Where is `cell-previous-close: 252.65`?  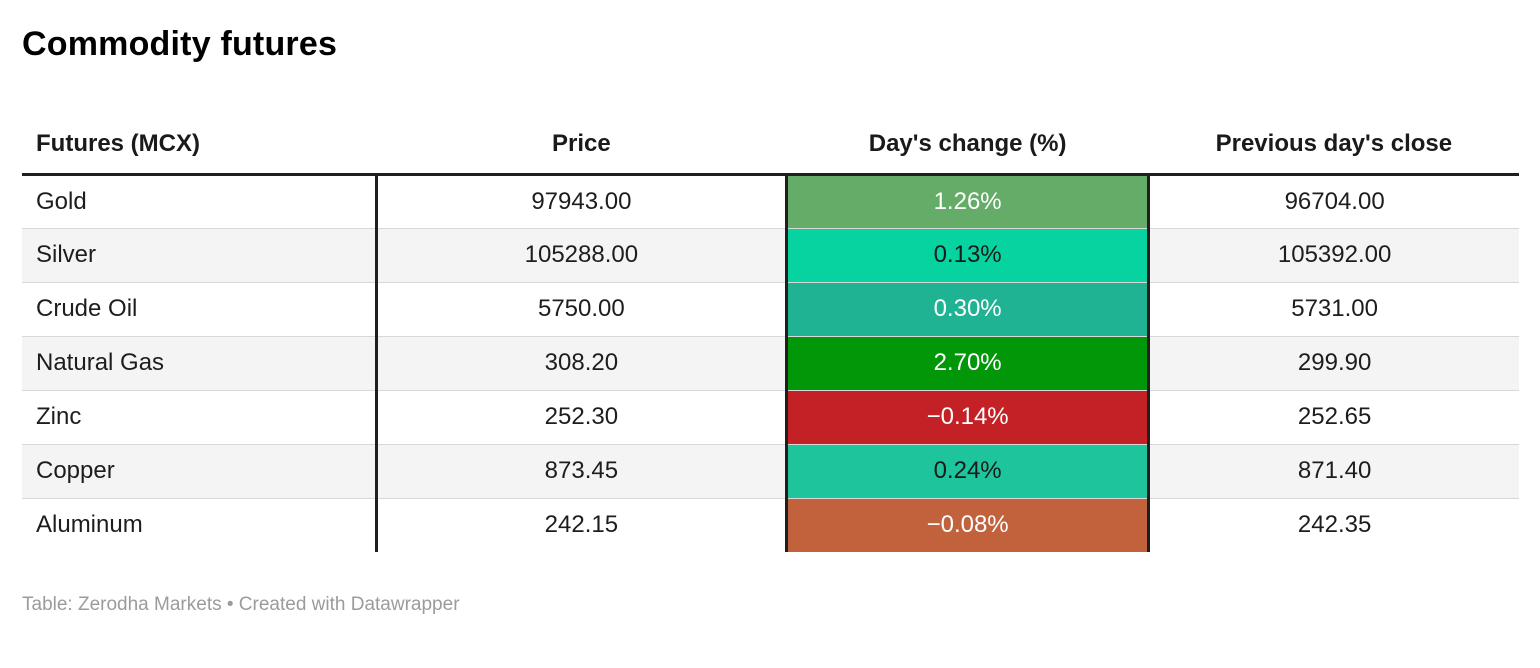
cell-previous-close: 252.65 is located at coordinates (1333, 416).